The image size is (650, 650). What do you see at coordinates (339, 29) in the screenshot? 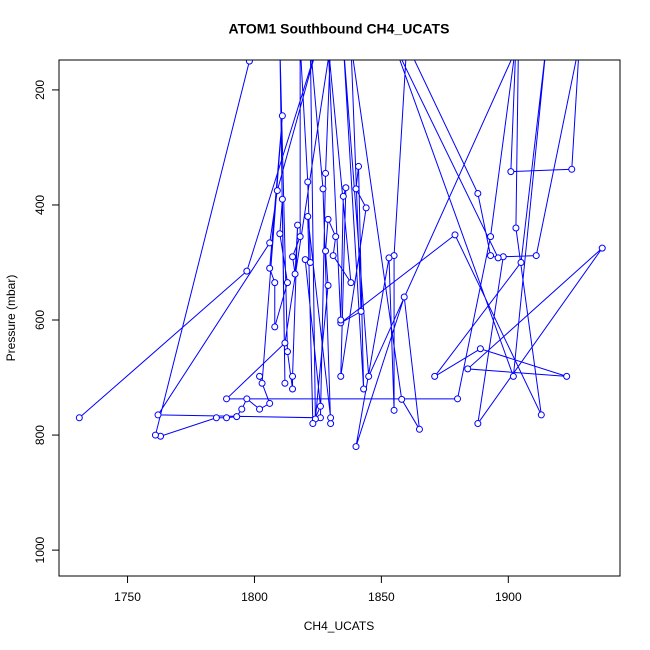
I see `chart-title: ATOM1 Southbound CH4_UCATS` at bounding box center [339, 29].